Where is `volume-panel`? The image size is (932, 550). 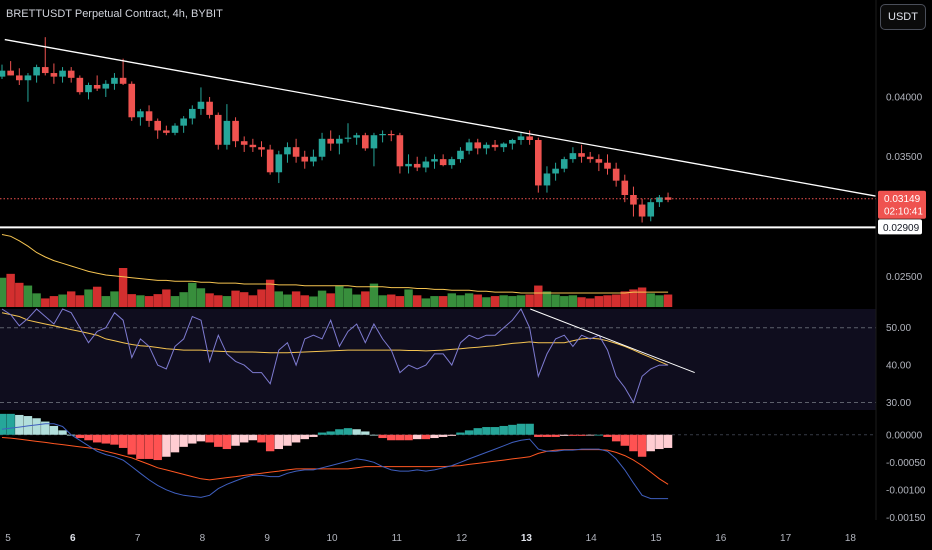 volume-panel is located at coordinates (336, 270).